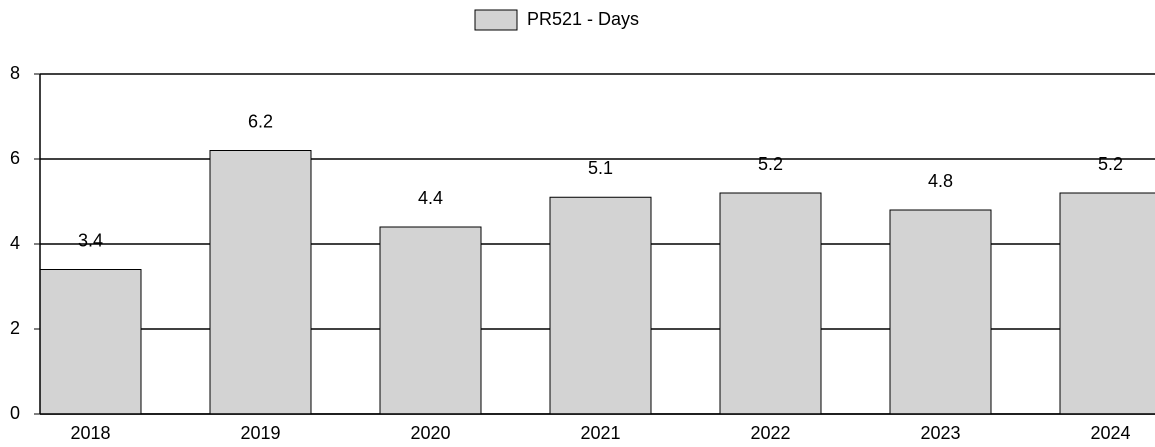 The image size is (1155, 447). I want to click on data-label: 6.2, so click(260, 121).